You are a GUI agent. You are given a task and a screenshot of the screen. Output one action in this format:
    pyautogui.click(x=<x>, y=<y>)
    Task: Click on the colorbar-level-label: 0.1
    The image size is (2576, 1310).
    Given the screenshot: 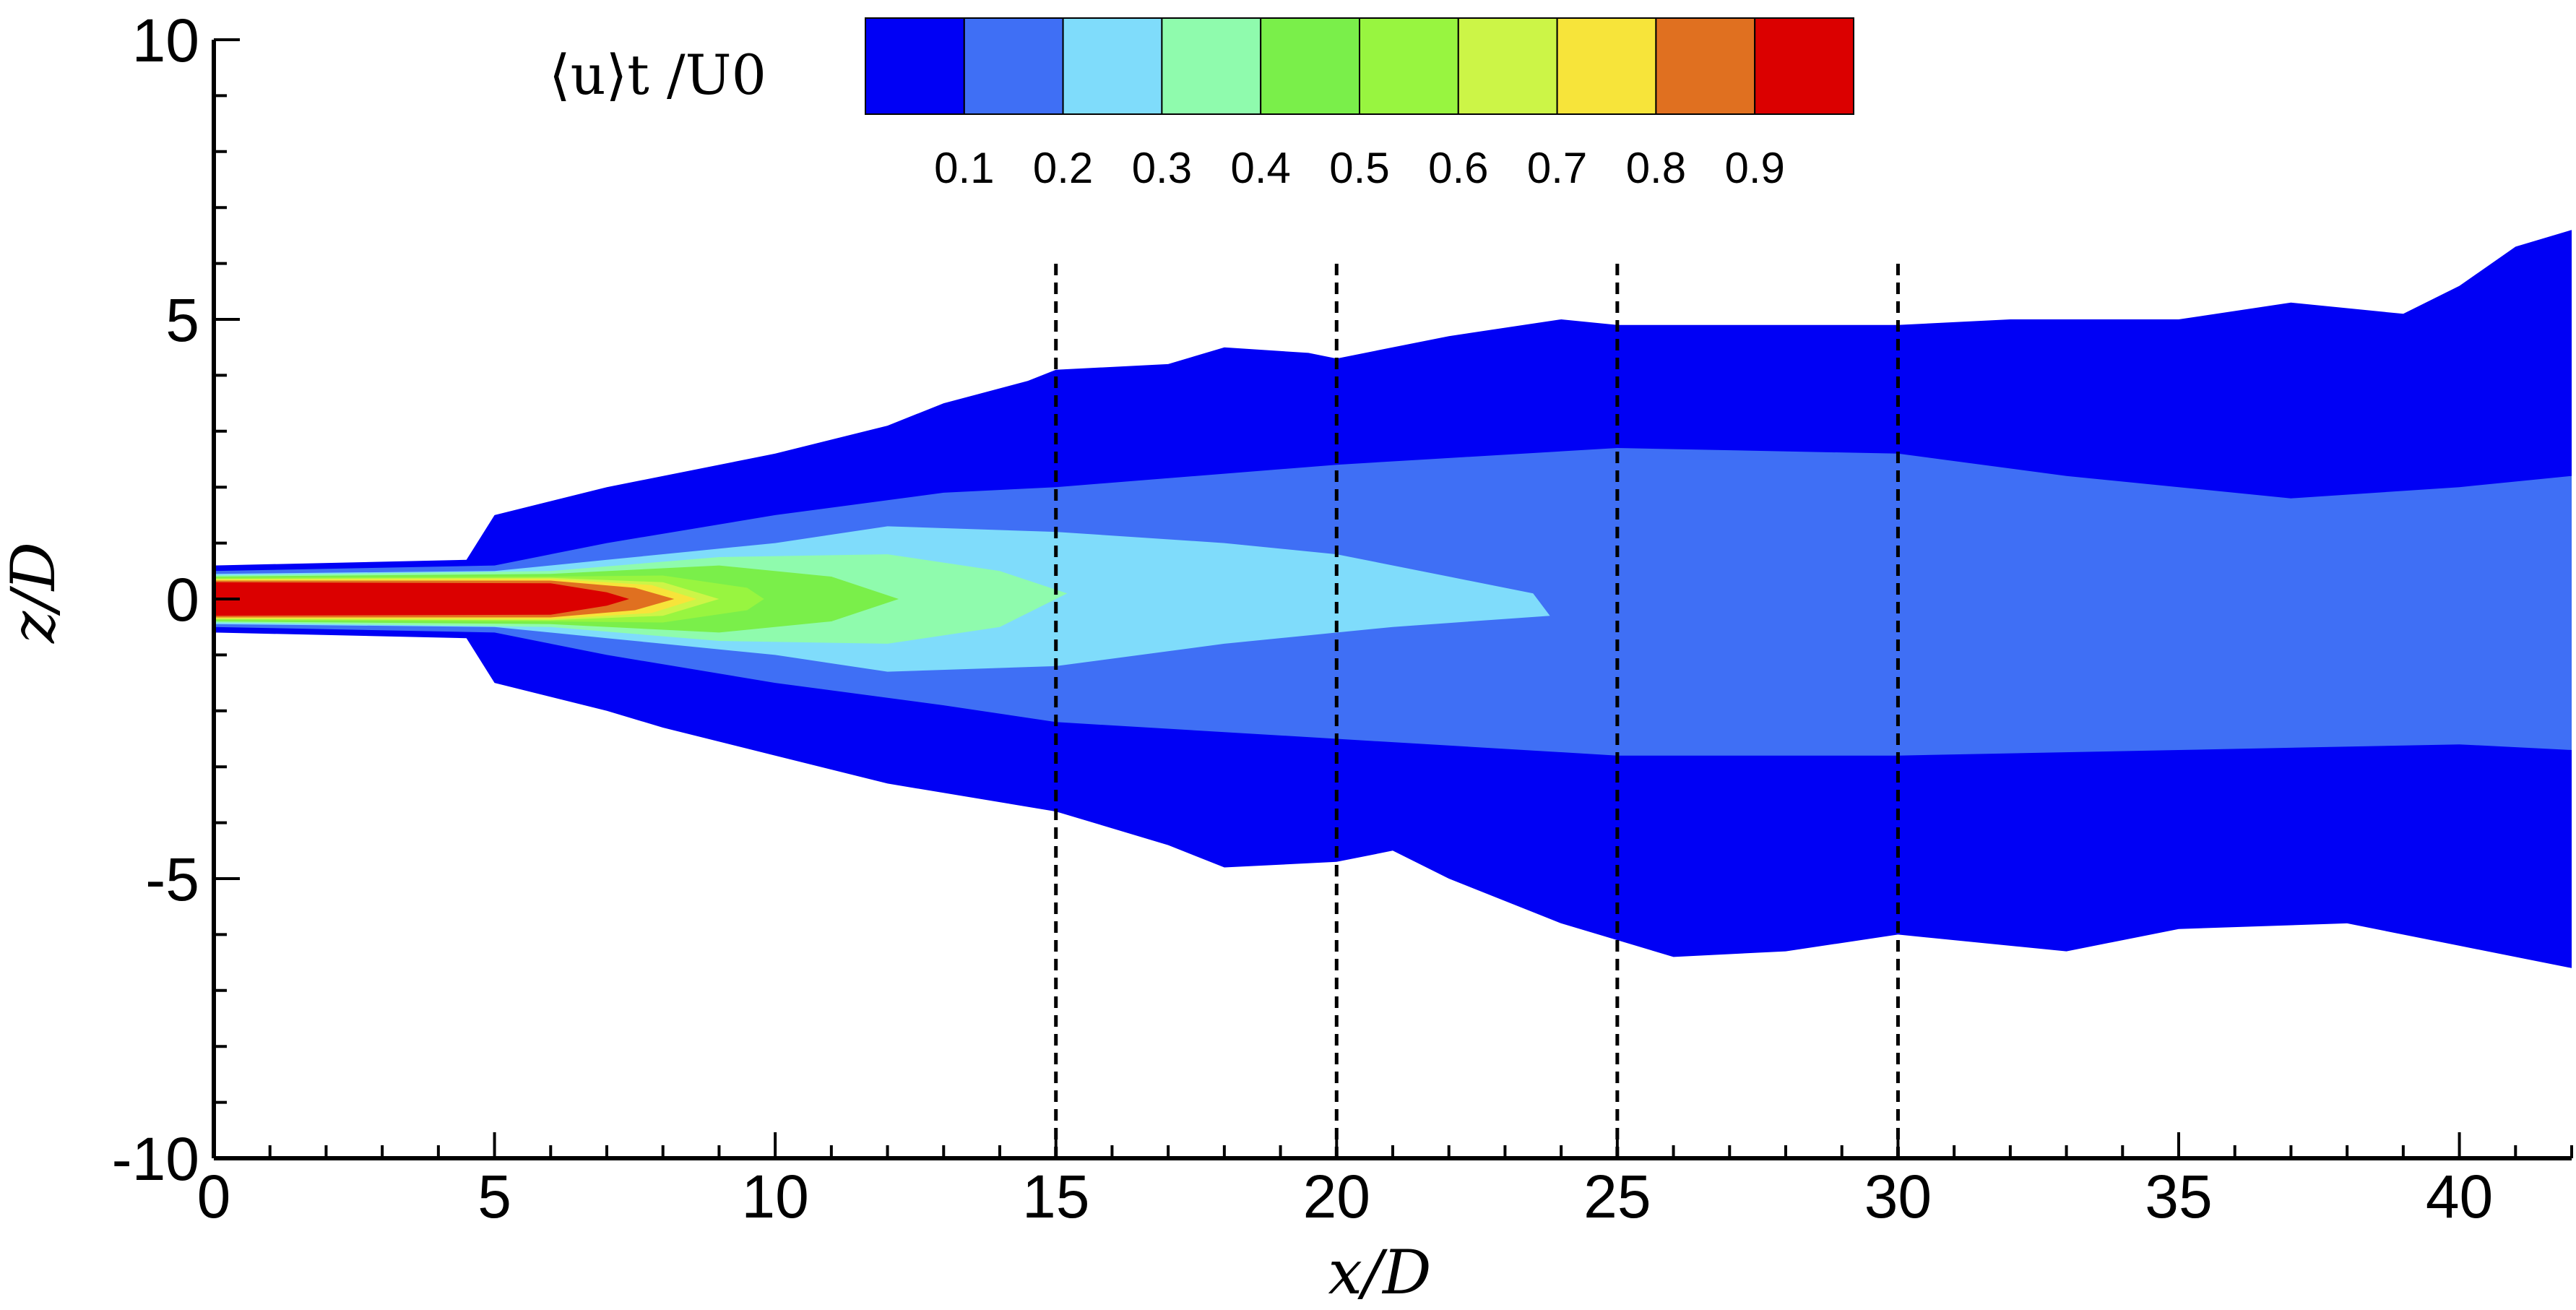 What is the action you would take?
    pyautogui.click(x=964, y=168)
    